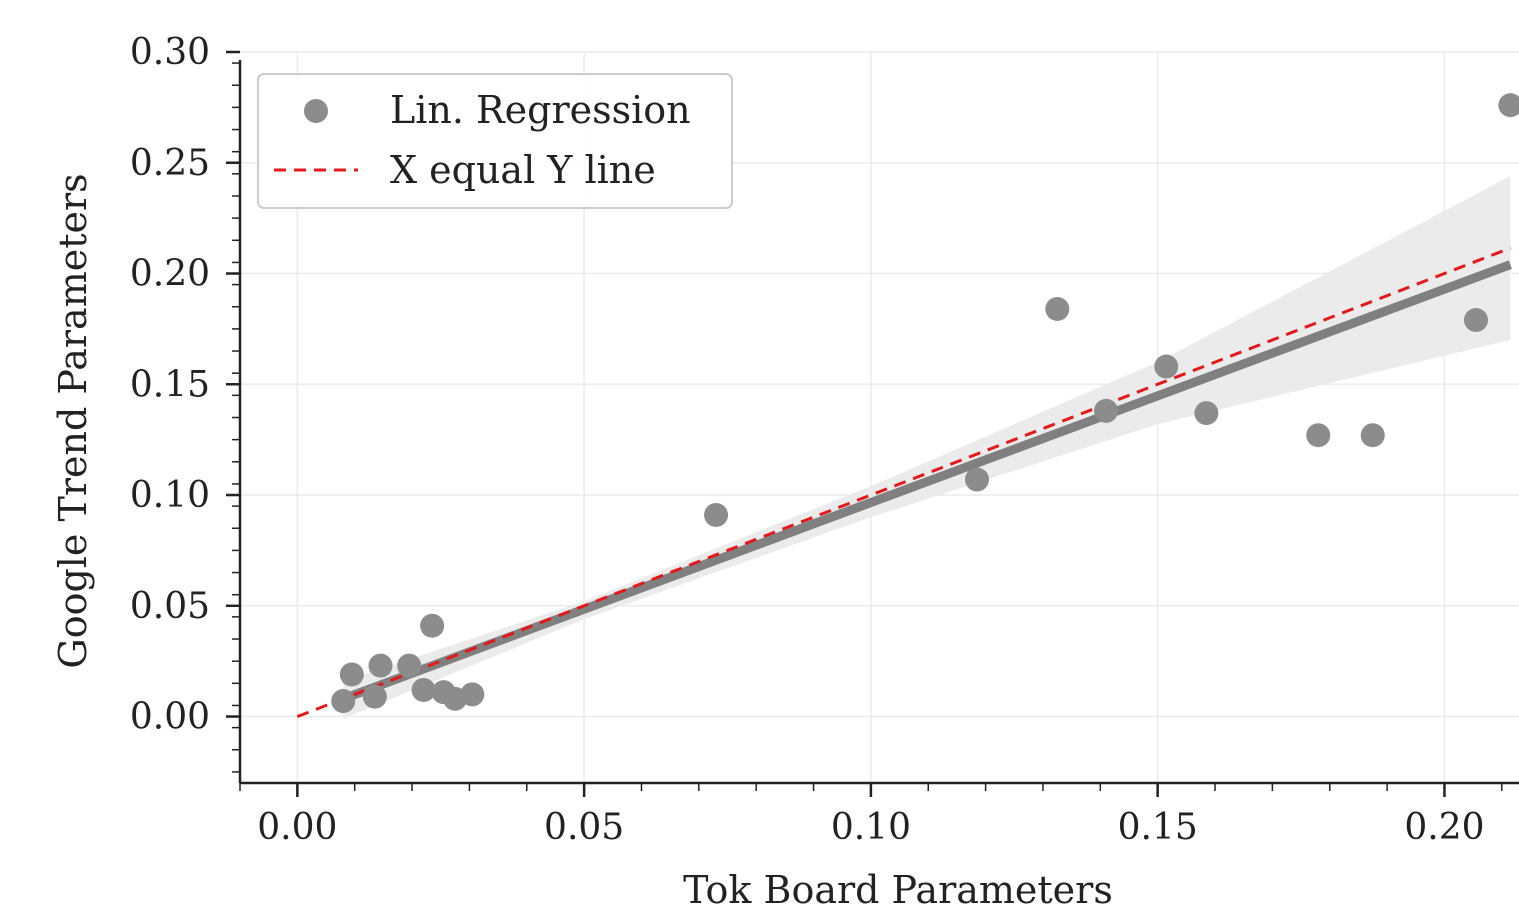 This screenshot has width=1519, height=909. I want to click on y-tick-label: 0.25, so click(170, 163).